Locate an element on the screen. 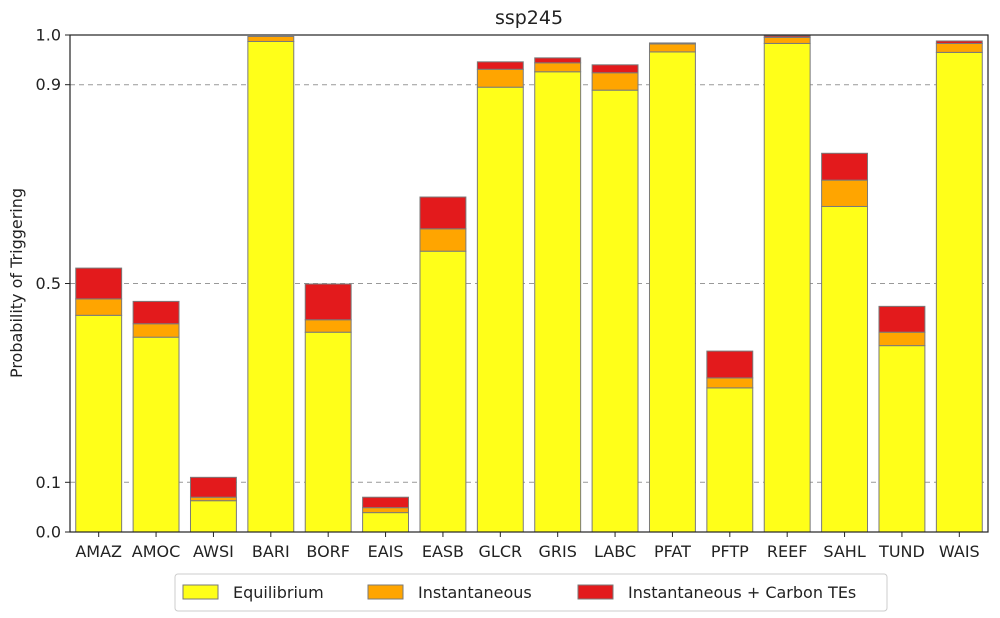 The height and width of the screenshot is (618, 1000). bar-wais-instantaneous-carbon-tes is located at coordinates (959, 42).